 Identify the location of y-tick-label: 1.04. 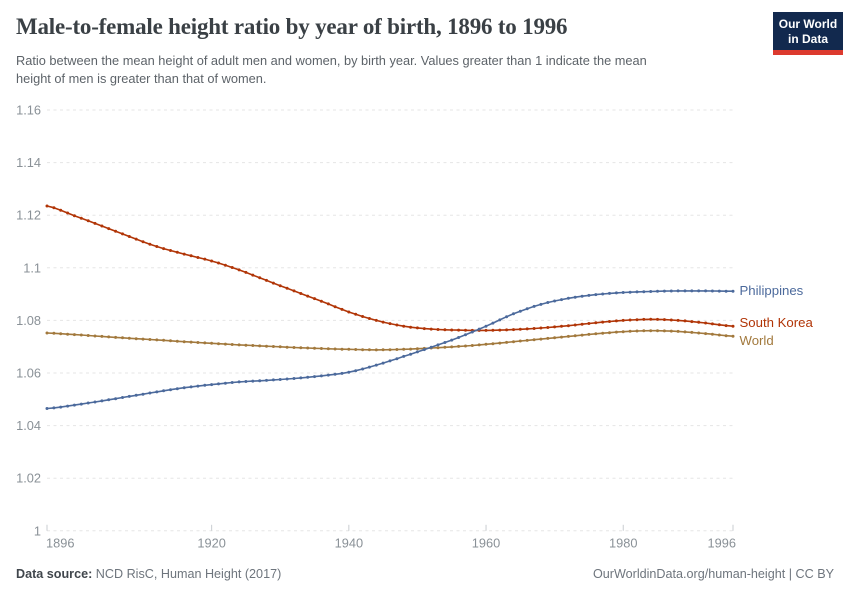
(28, 425).